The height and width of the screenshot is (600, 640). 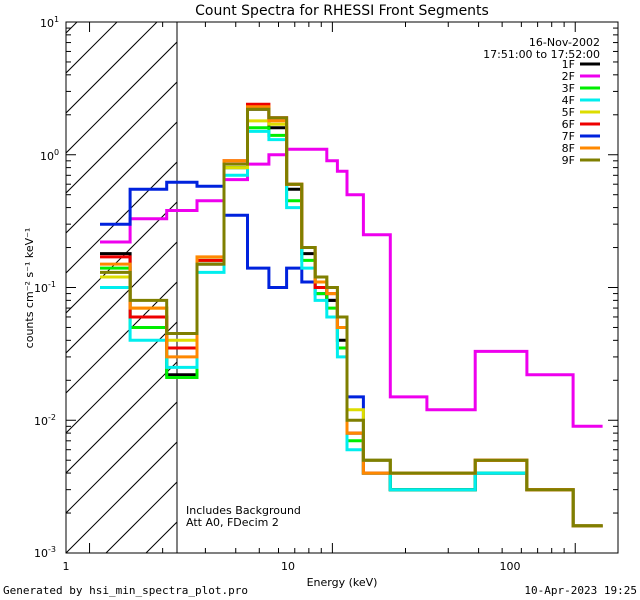 I want to click on y-tick-label-1e0: 10⁰, so click(x=49, y=155).